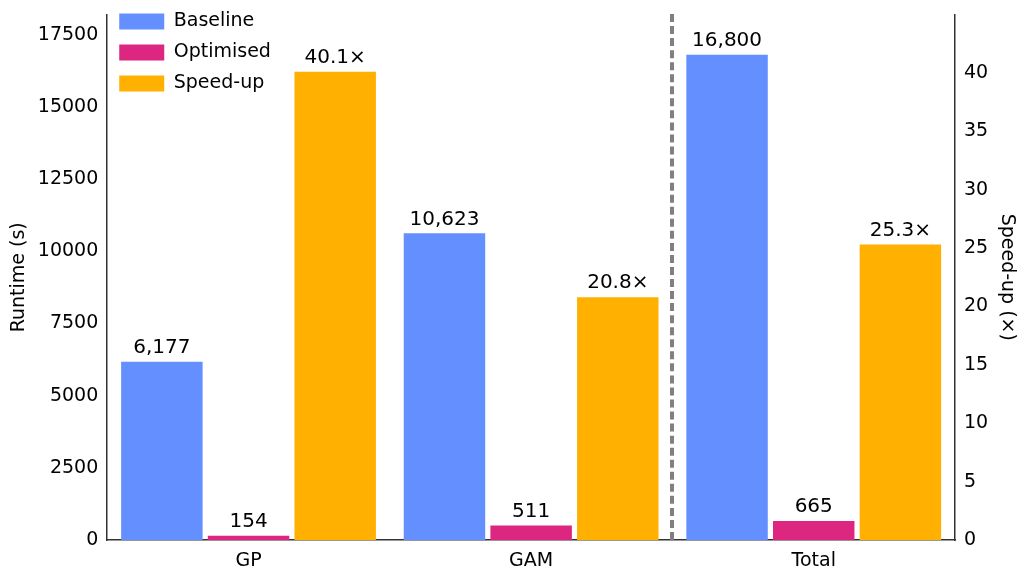  What do you see at coordinates (74, 465) in the screenshot?
I see `y-tick-label: 2500` at bounding box center [74, 465].